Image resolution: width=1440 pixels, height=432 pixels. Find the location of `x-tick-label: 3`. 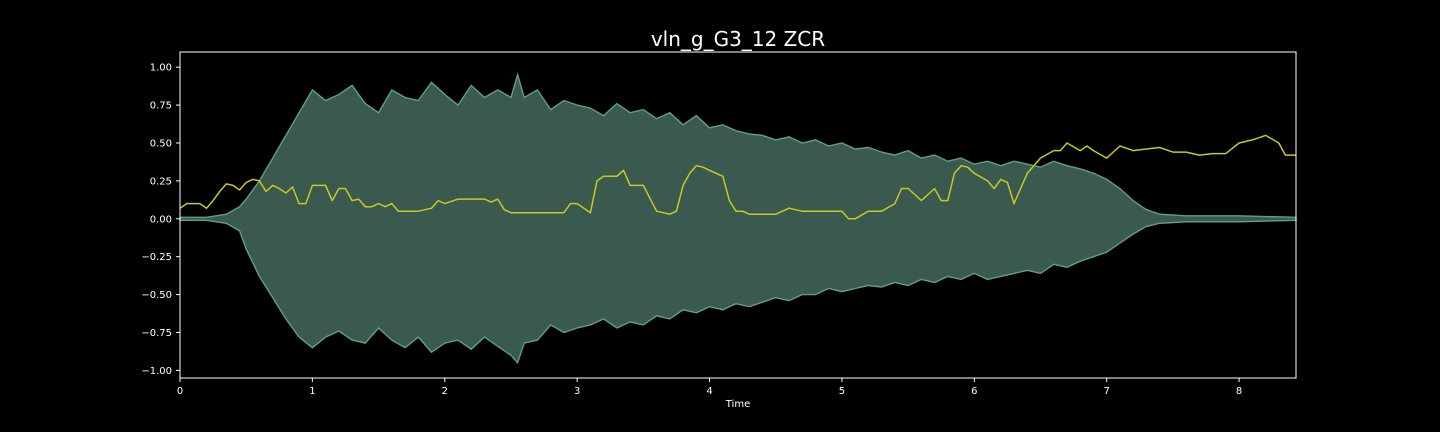

x-tick-label: 3 is located at coordinates (577, 391).